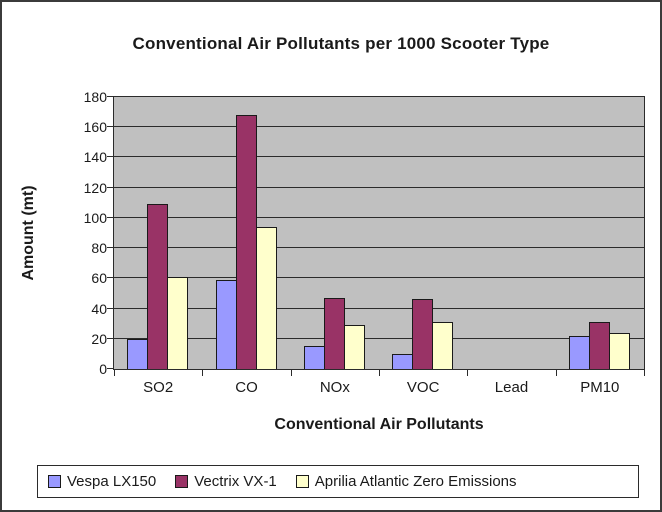 The image size is (662, 512). I want to click on y-tick-label-20: 20, so click(99, 338).